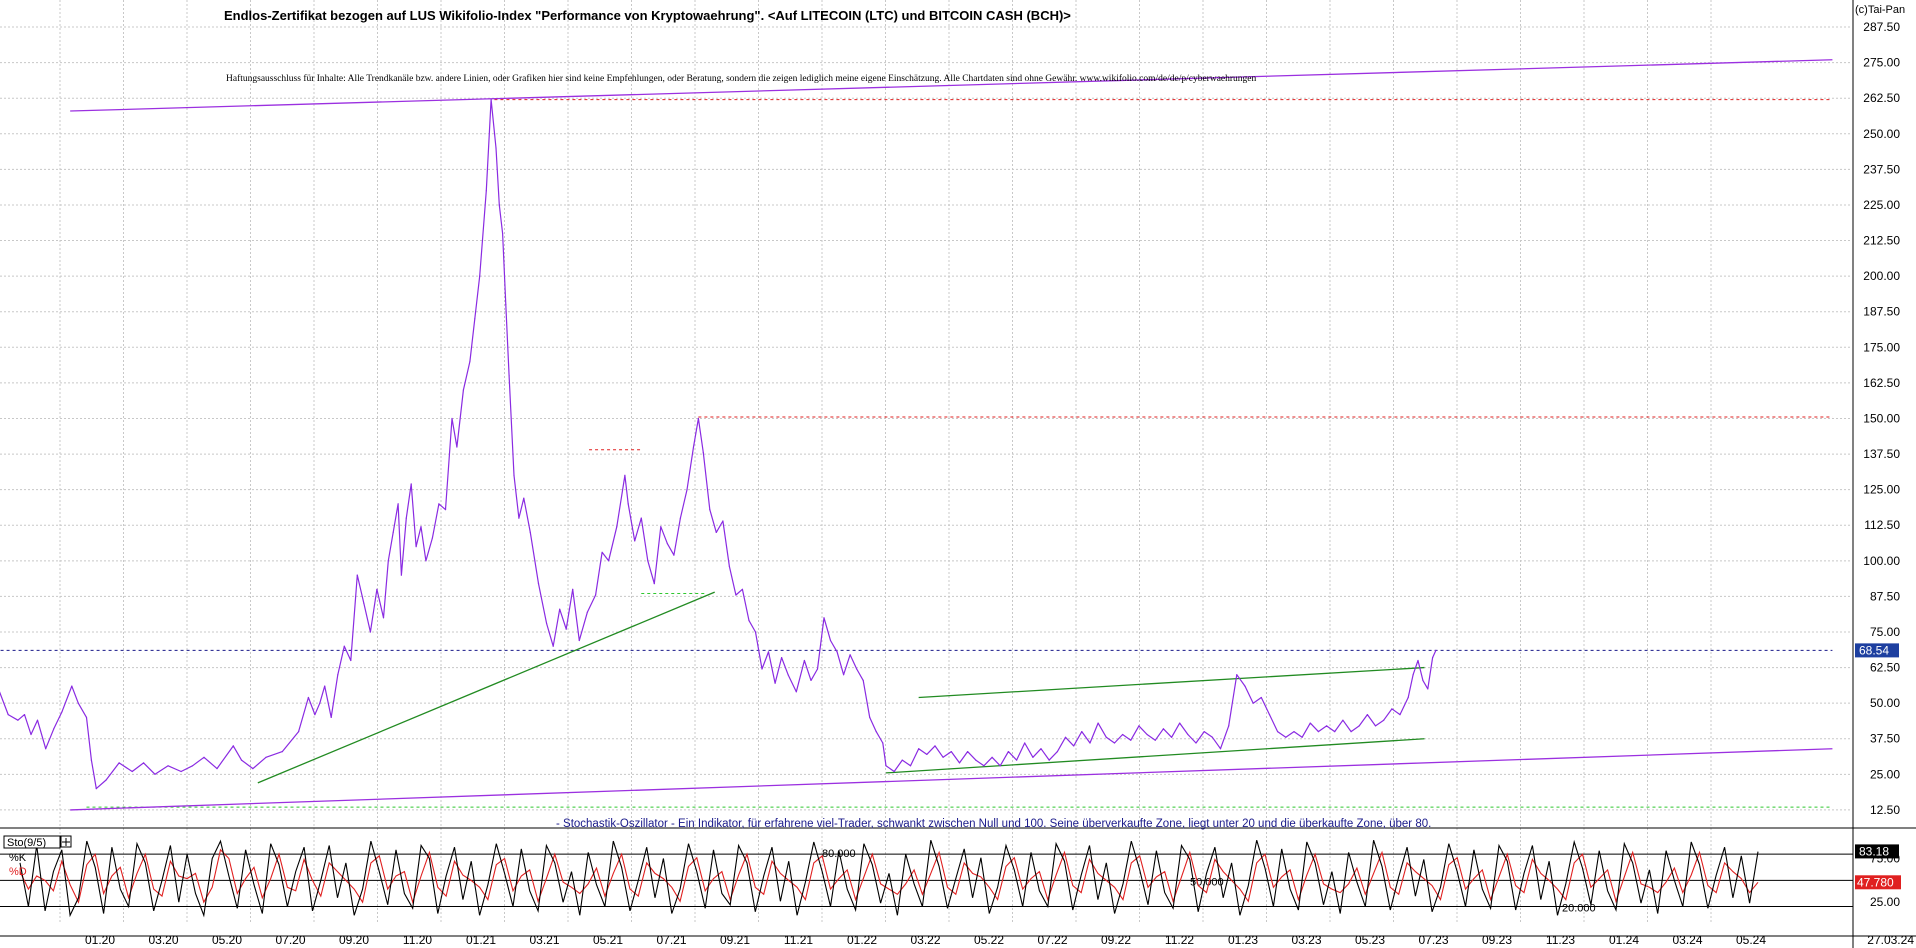  Describe the element at coordinates (1370, 940) in the screenshot. I see `x-tick-label: 05.23` at that location.